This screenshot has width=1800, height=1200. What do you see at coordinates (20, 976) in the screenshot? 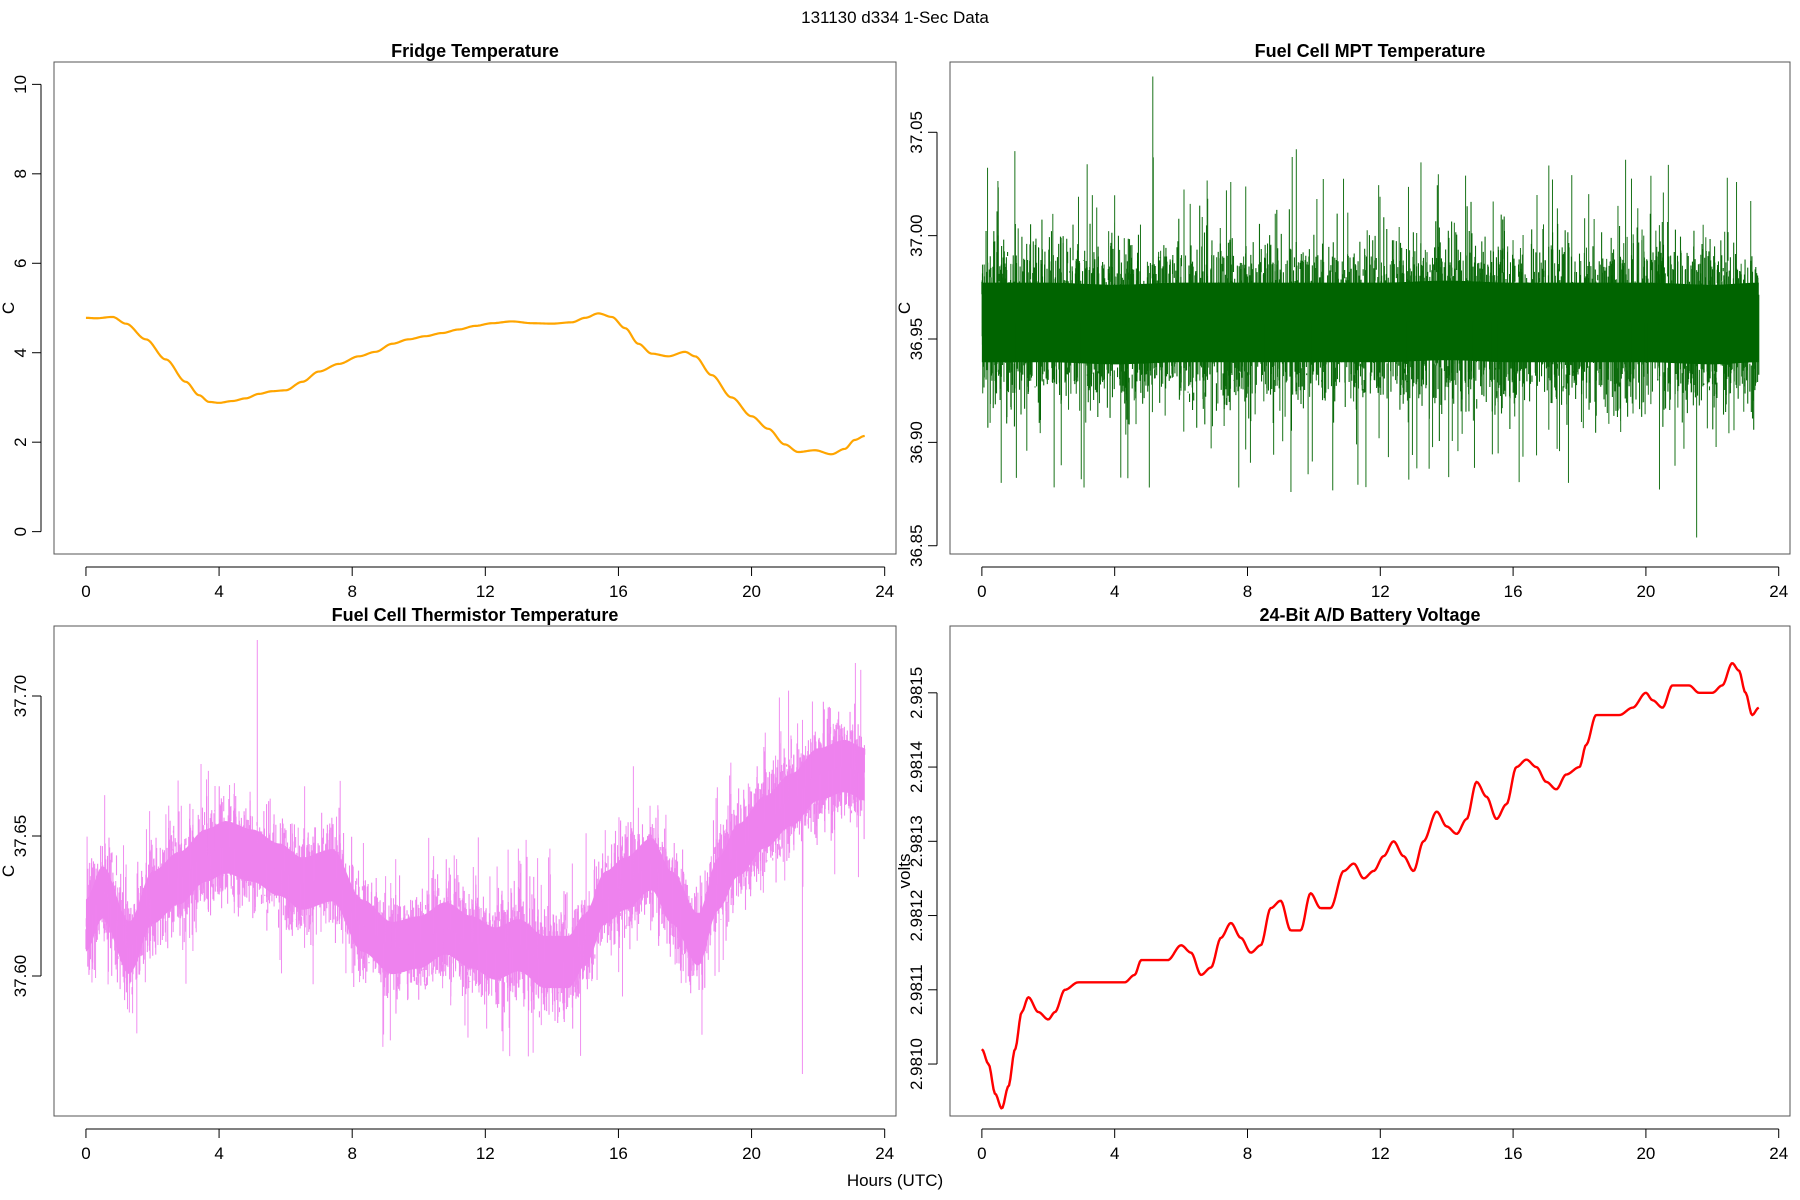
I see `y-tick-label: 37.60` at bounding box center [20, 976].